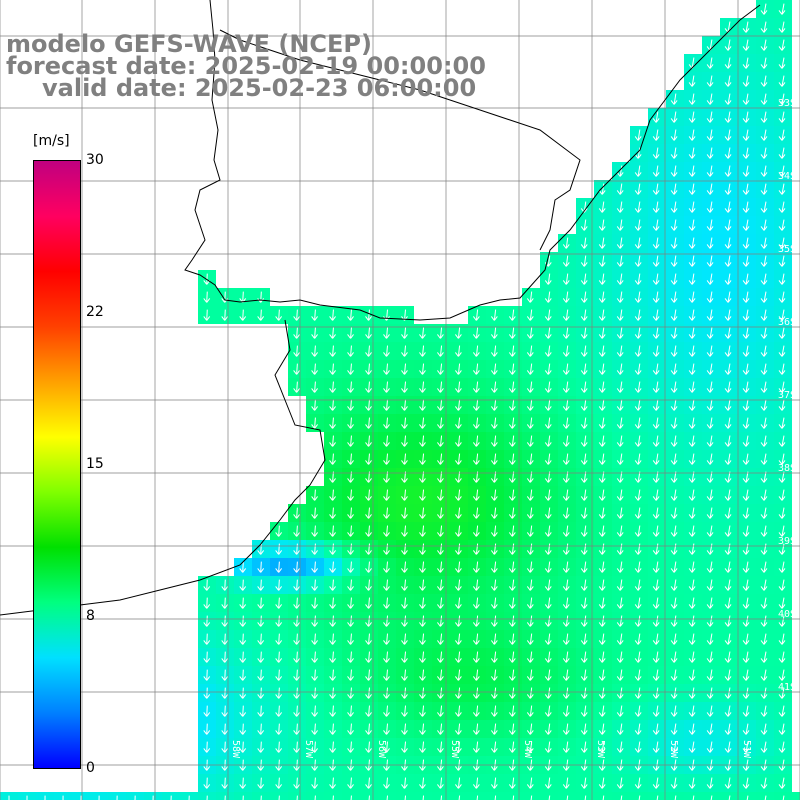 This screenshot has height=800, width=800. Describe the element at coordinates (746, 749) in the screenshot. I see `lon-label: 51W` at that location.